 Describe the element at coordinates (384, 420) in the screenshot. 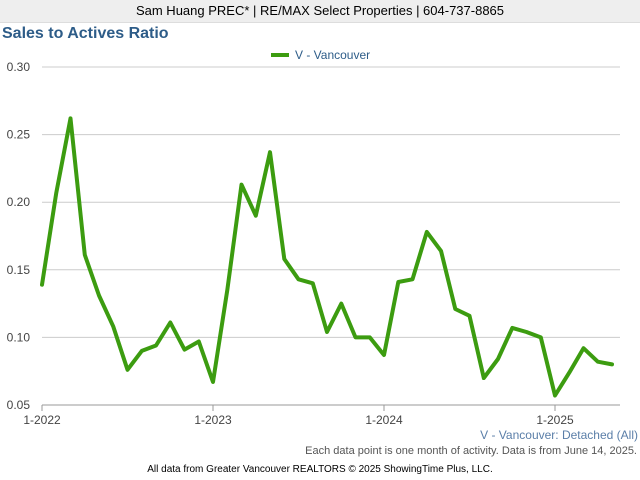

I see `x-tick-label: 1-2024` at that location.